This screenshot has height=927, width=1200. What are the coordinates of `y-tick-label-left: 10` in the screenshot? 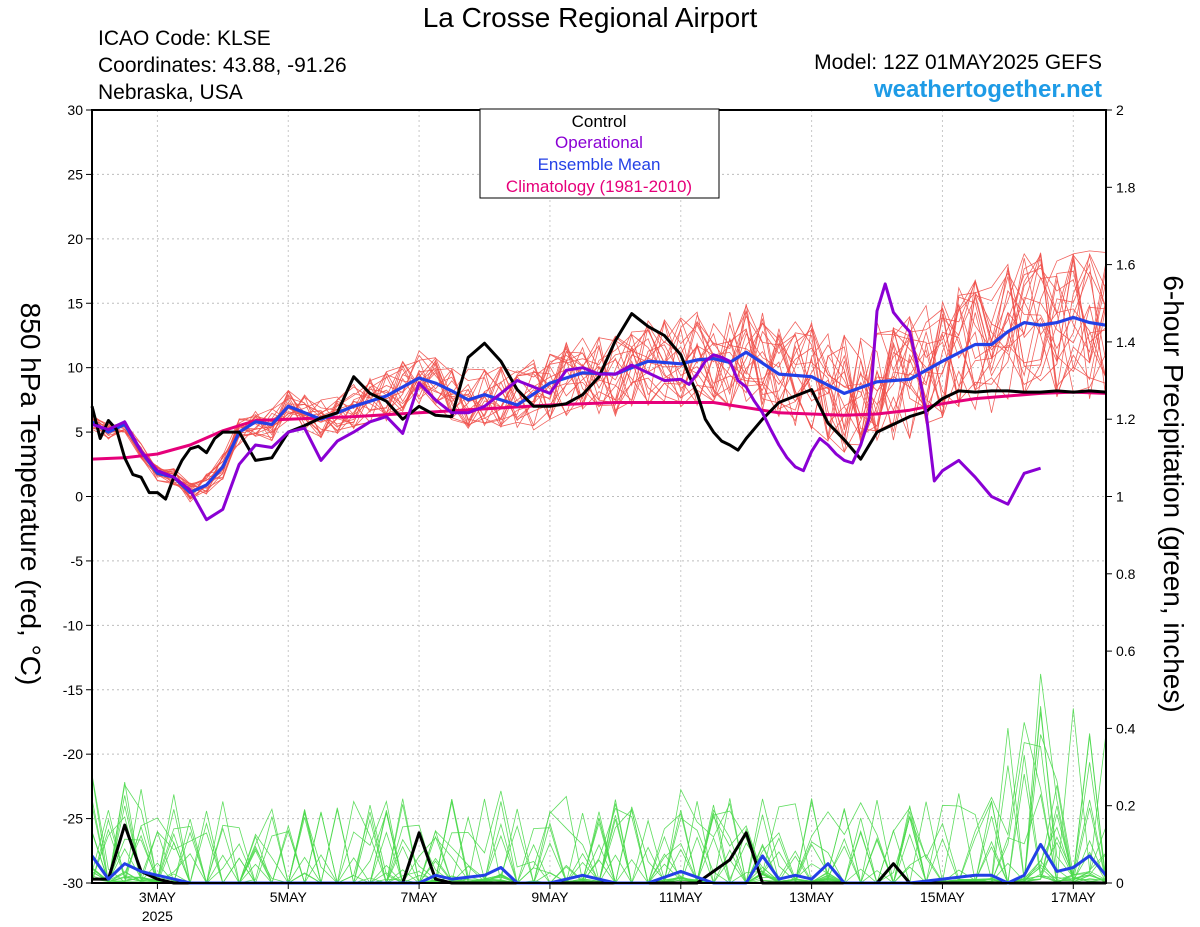 It's located at (75, 368).